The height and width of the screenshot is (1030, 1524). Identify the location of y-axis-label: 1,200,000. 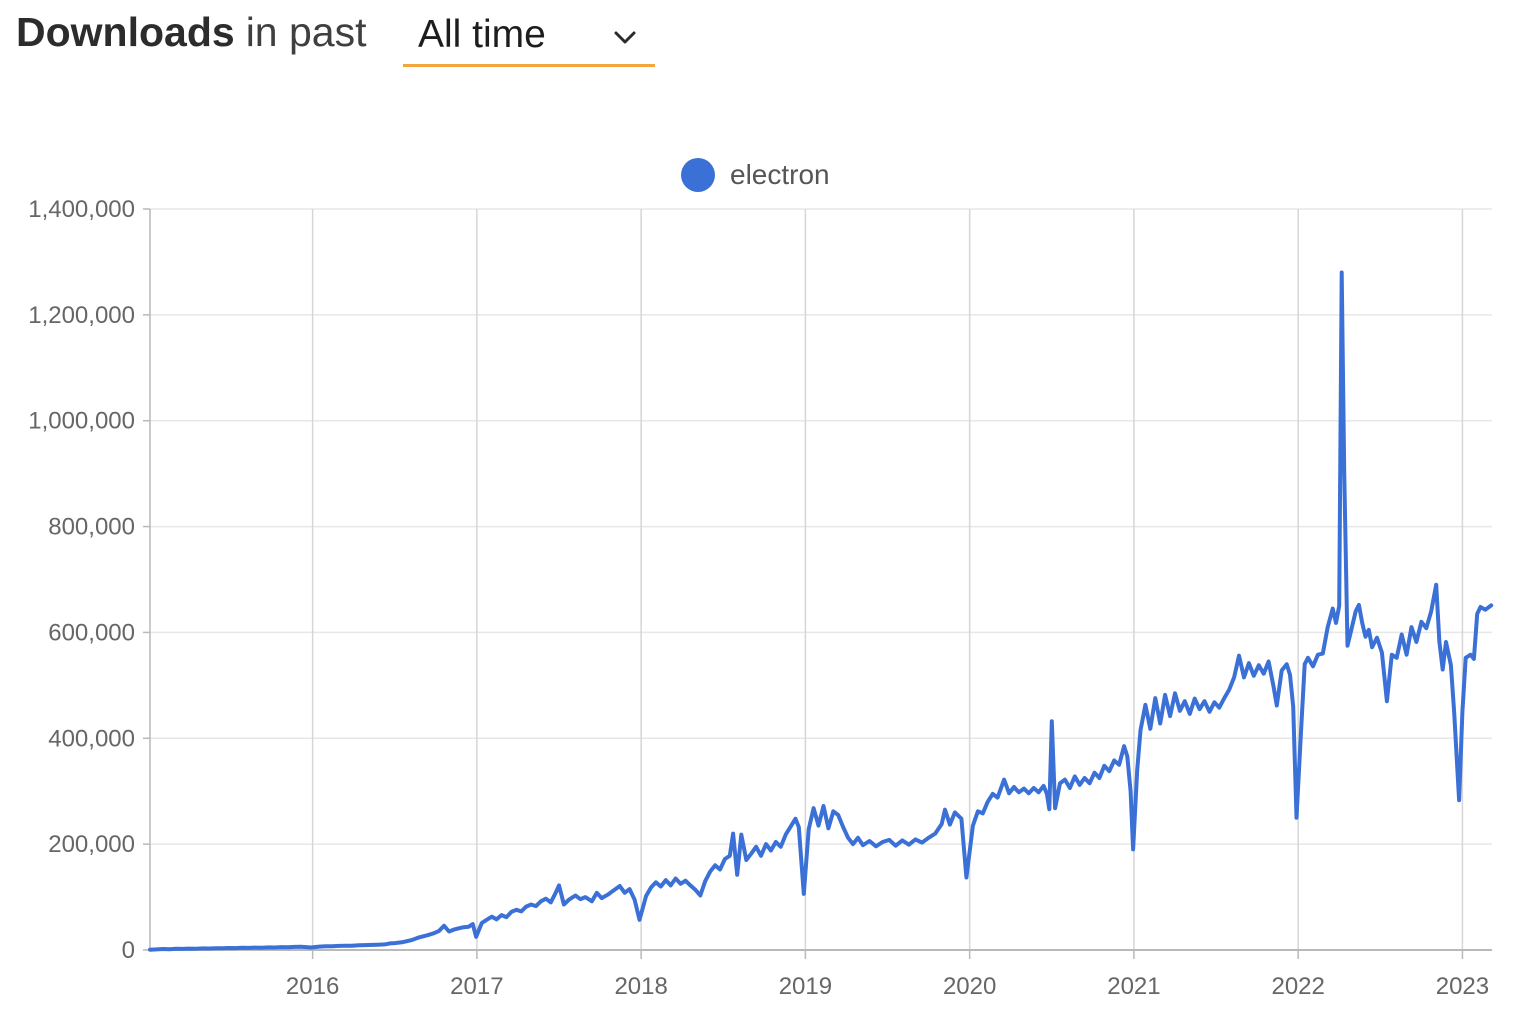
(81, 315).